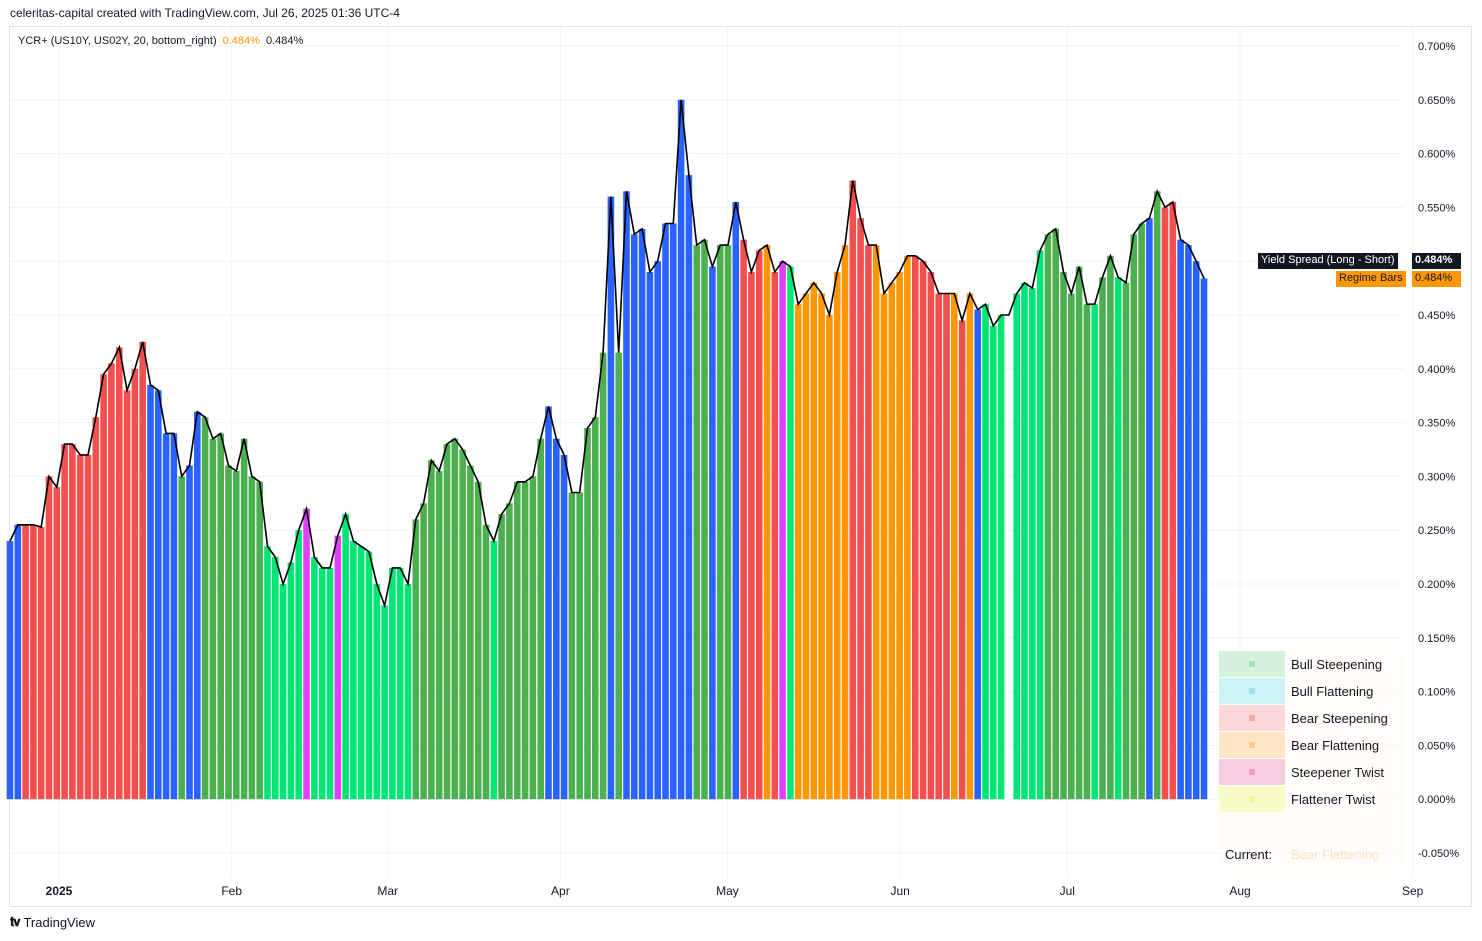 The height and width of the screenshot is (941, 1482). What do you see at coordinates (1437, 693) in the screenshot?
I see `y-tick-label: 0.100%` at bounding box center [1437, 693].